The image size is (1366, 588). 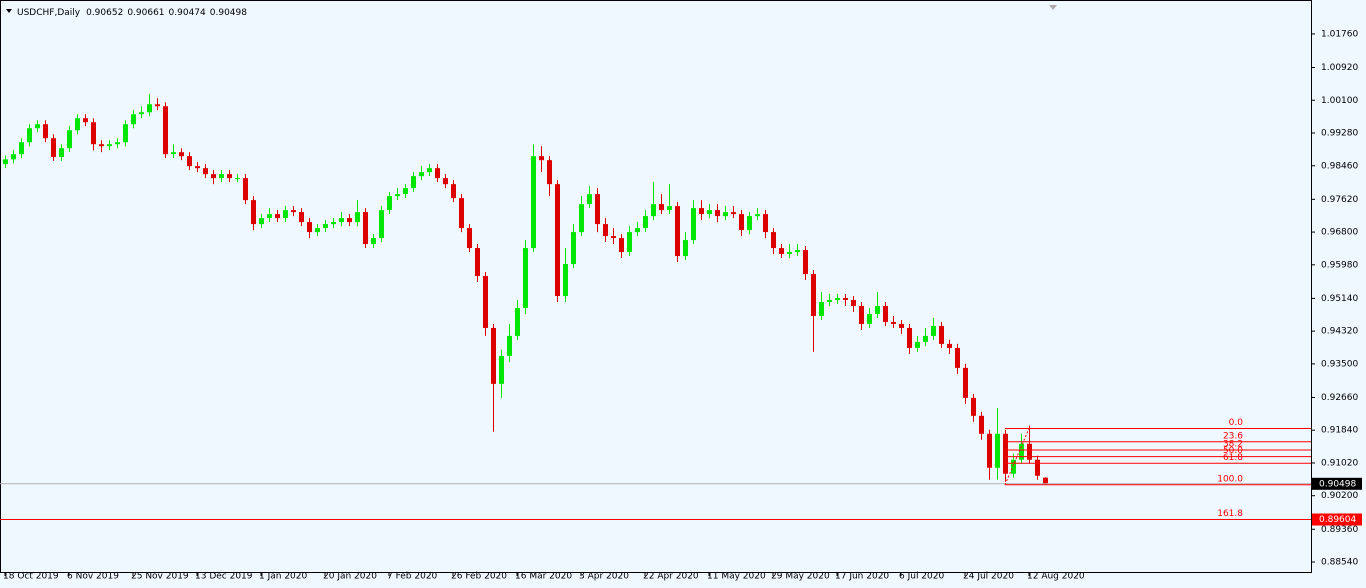 I want to click on fibo-level-label: 0.0, so click(x=1236, y=423).